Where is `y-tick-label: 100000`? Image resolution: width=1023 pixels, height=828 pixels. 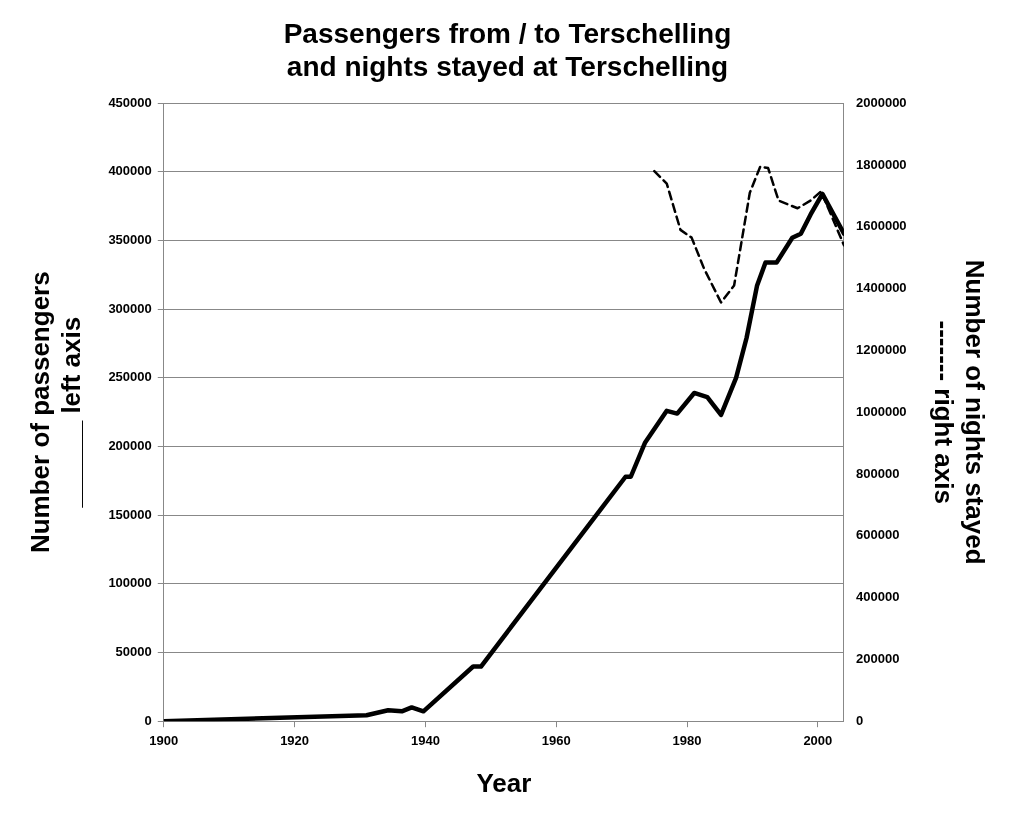 y-tick-label: 100000 is located at coordinates (130, 583).